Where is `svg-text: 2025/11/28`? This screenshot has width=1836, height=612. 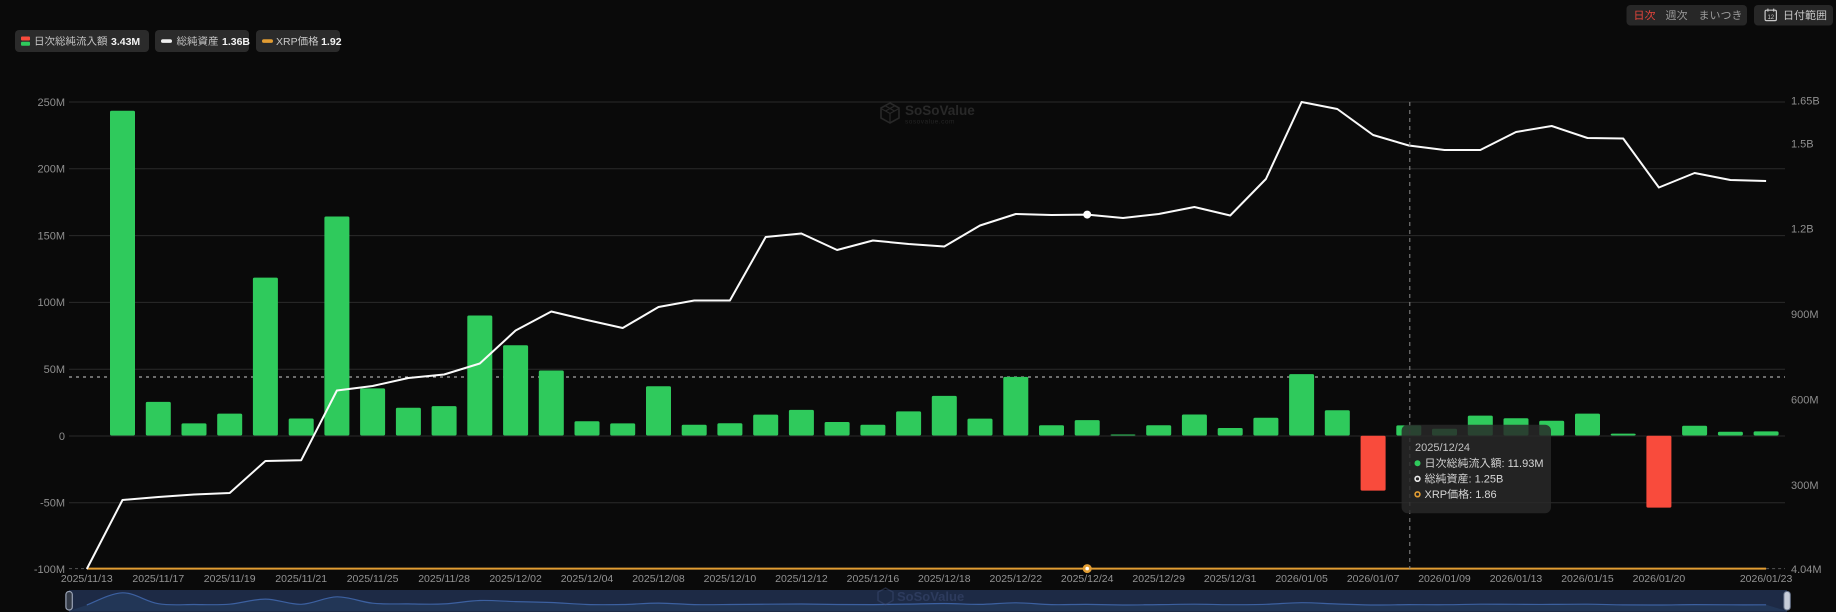 svg-text: 2025/11/28 is located at coordinates (444, 579).